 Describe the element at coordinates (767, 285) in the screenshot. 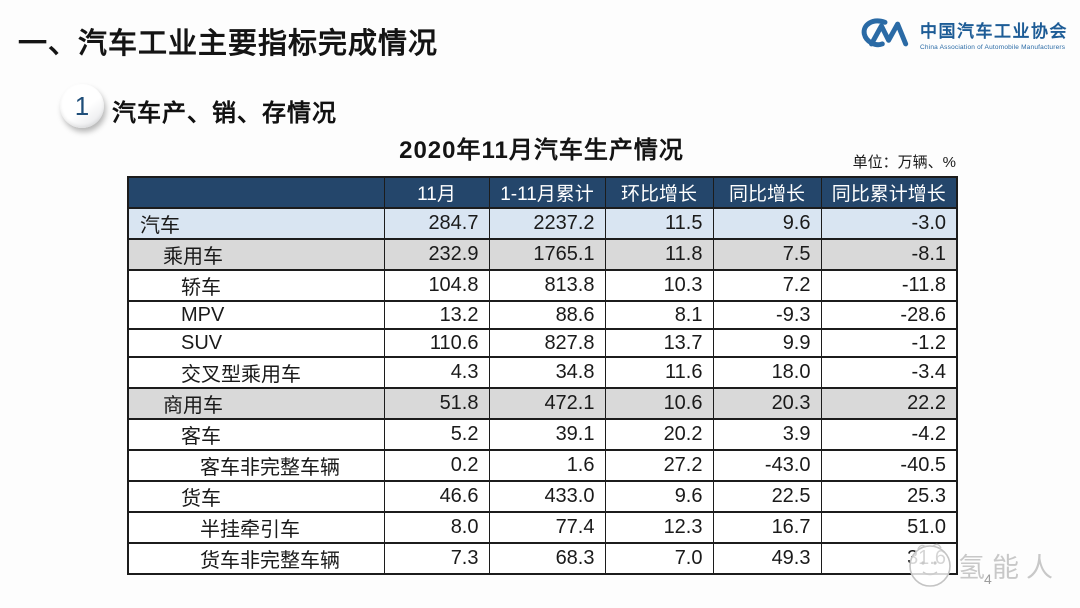

I see `cell-value: 7.2` at that location.